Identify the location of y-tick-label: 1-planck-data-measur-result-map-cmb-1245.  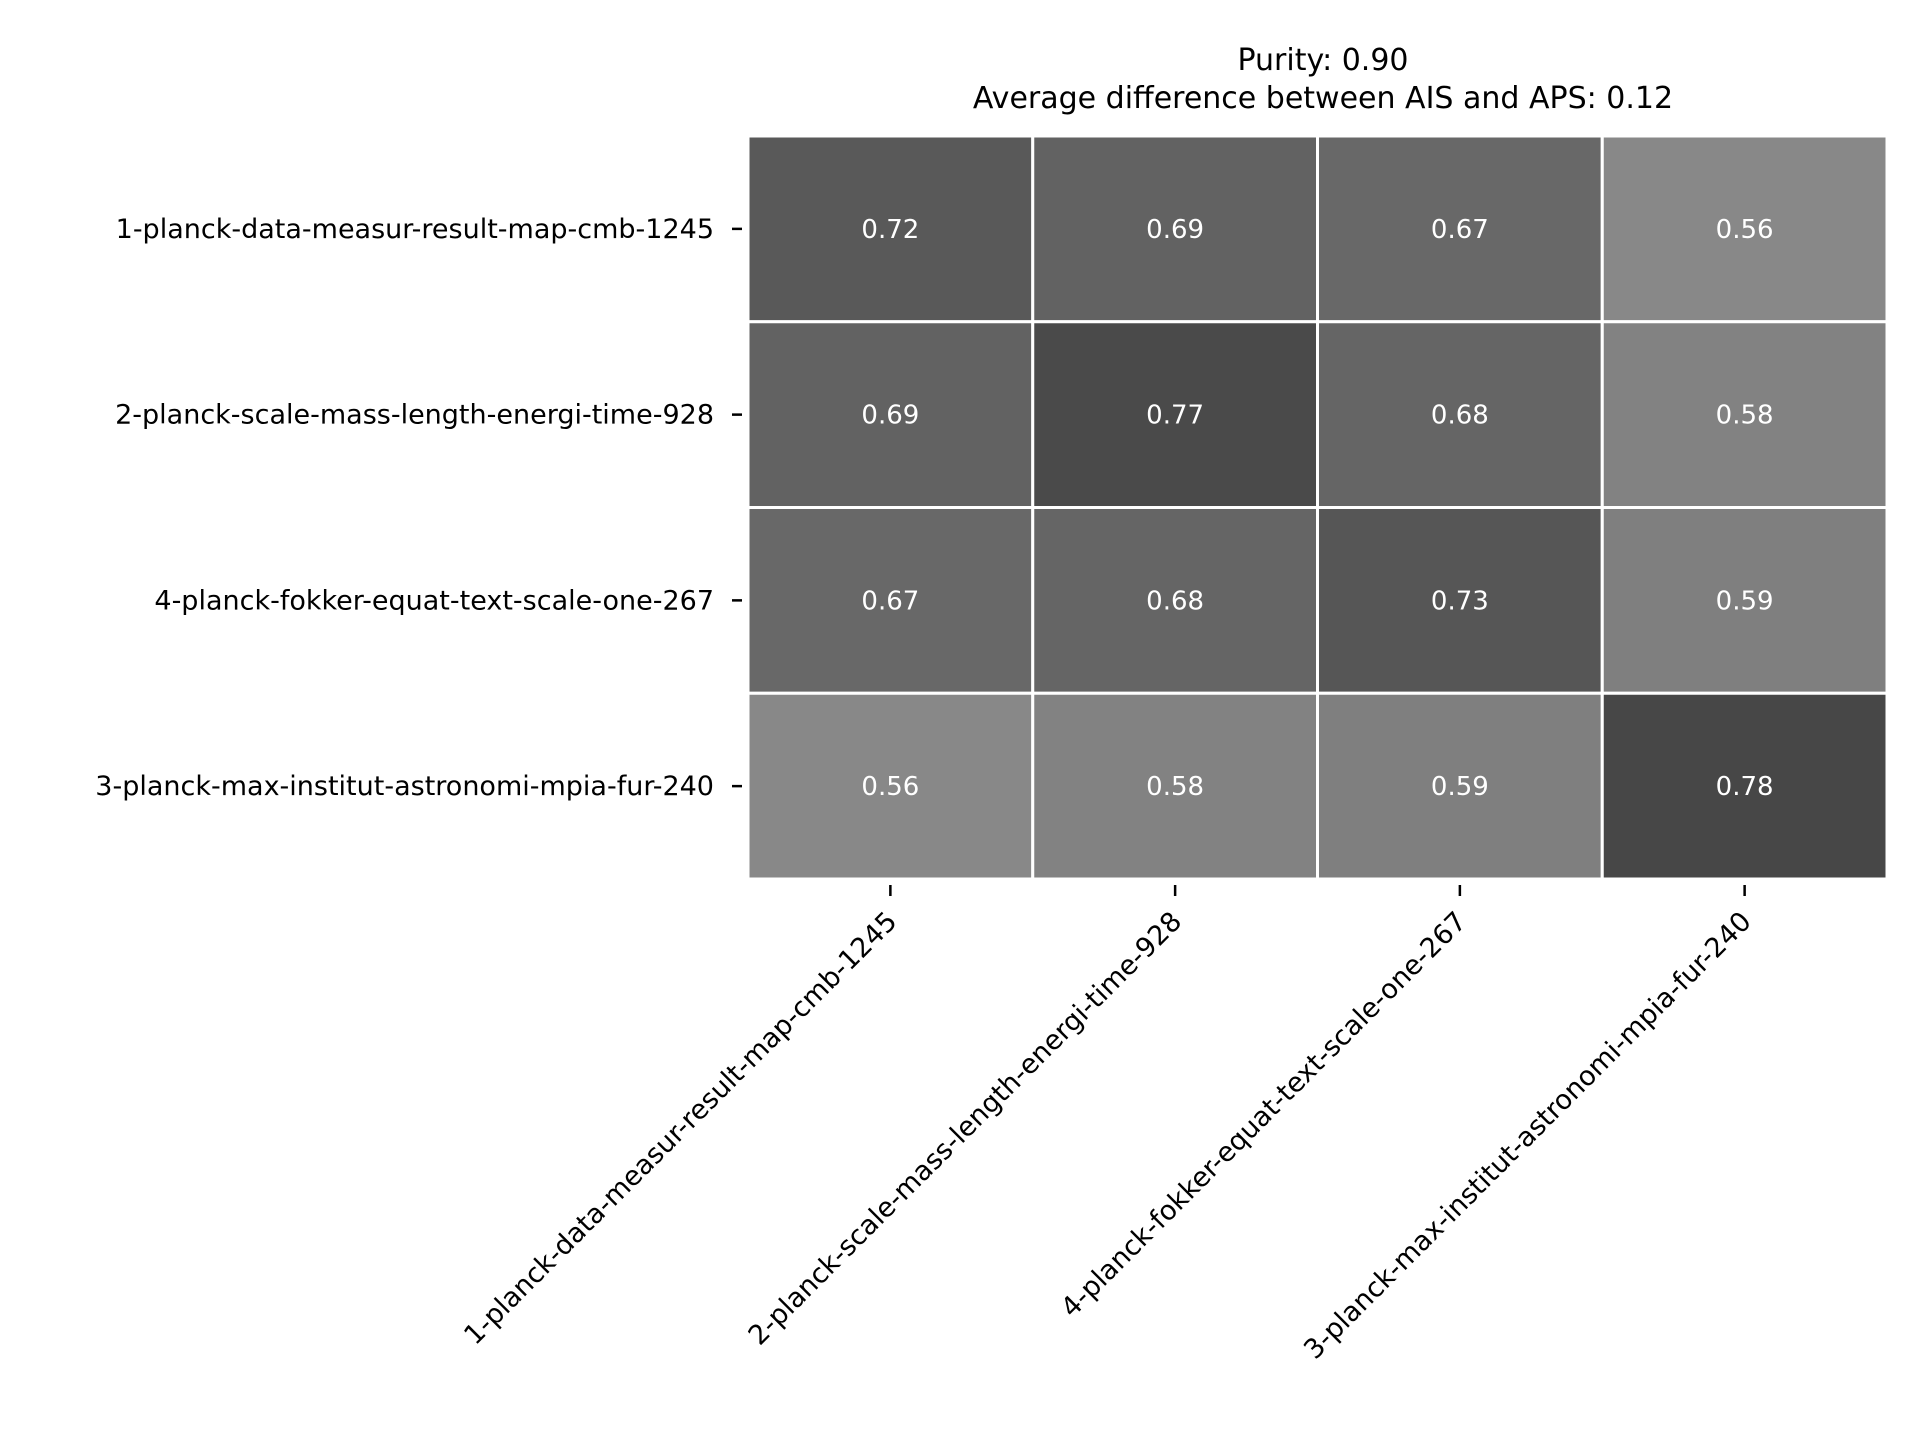
(415, 229).